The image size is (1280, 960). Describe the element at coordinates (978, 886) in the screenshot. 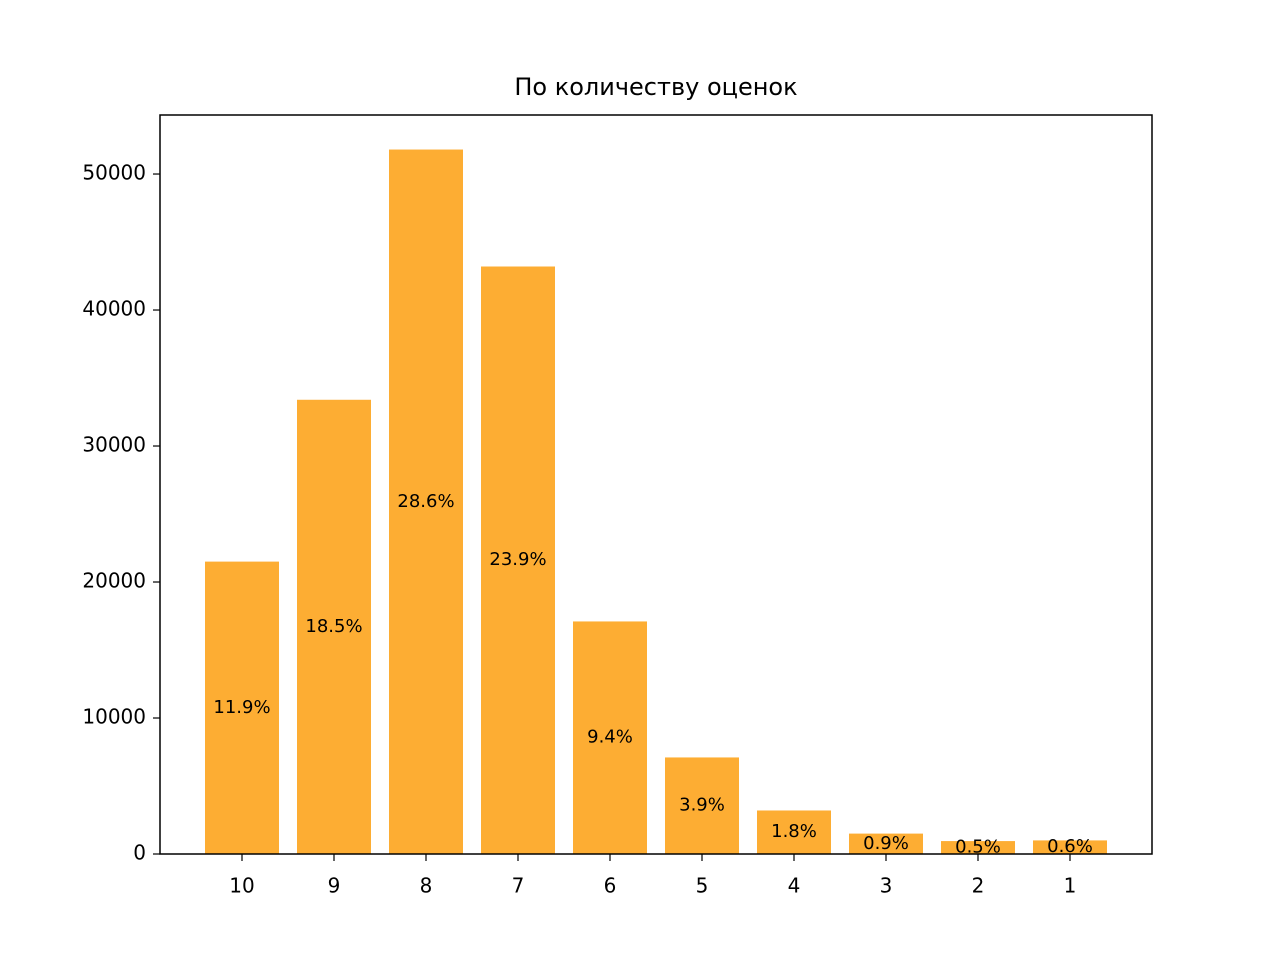

I see `x-tick-label: 2` at that location.